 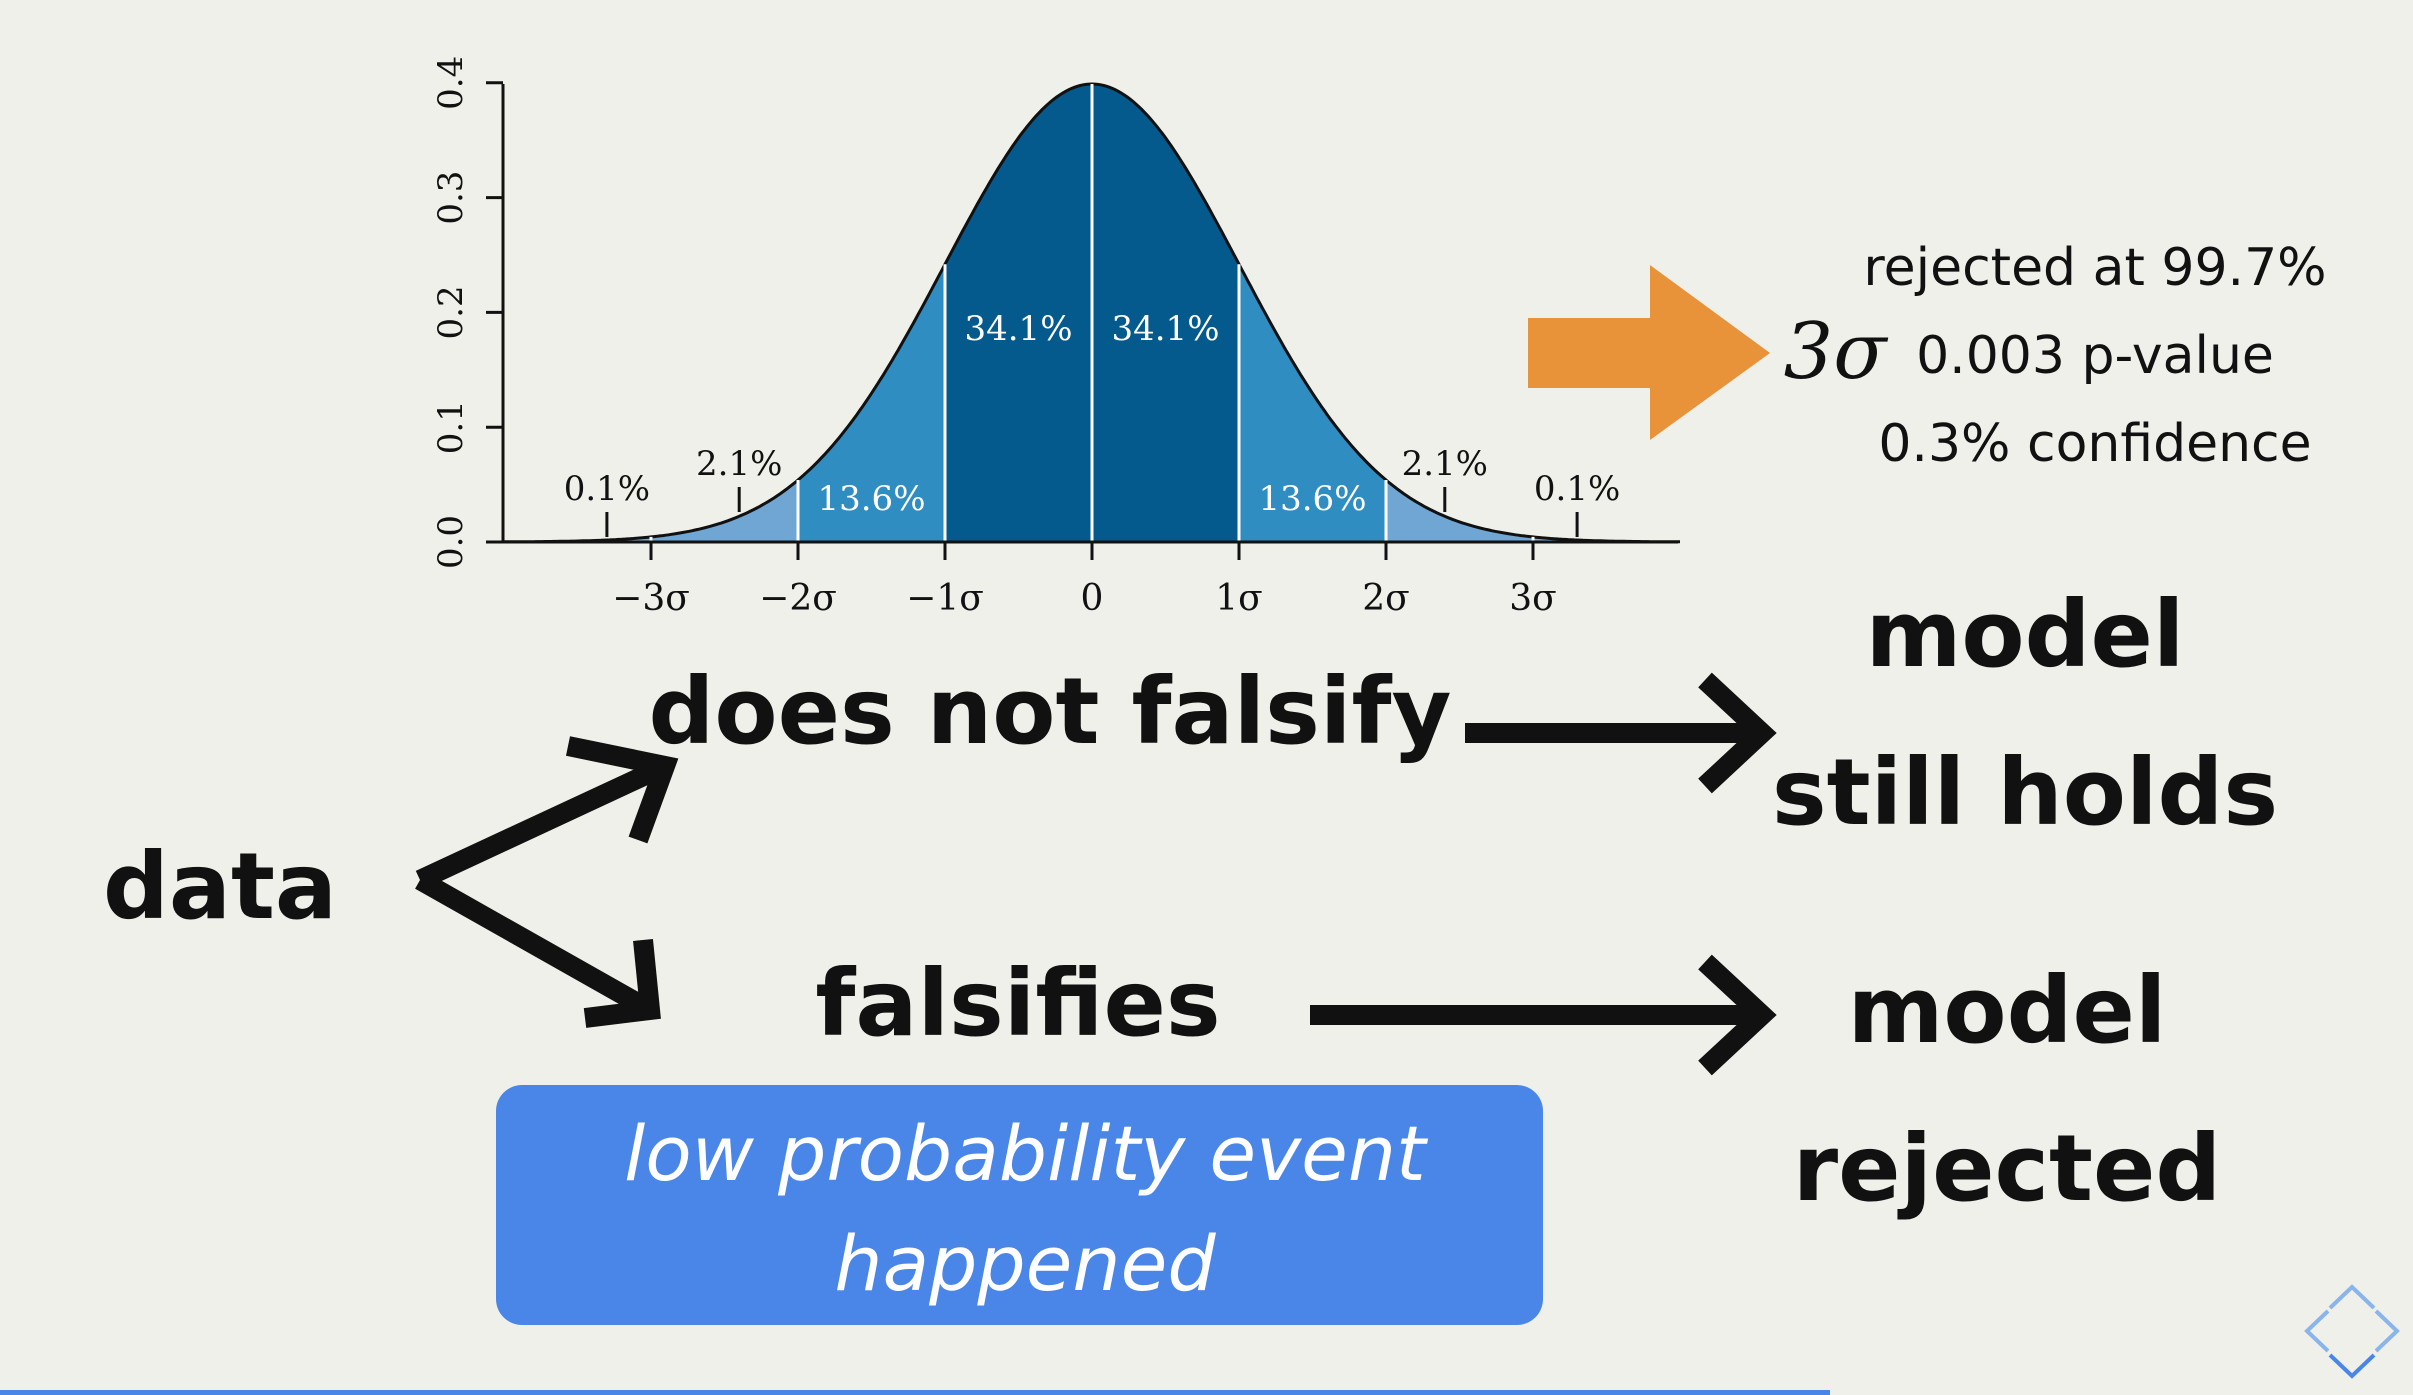 I want to click on upper-branch-arrowhead-icon, so click(x=622, y=790).